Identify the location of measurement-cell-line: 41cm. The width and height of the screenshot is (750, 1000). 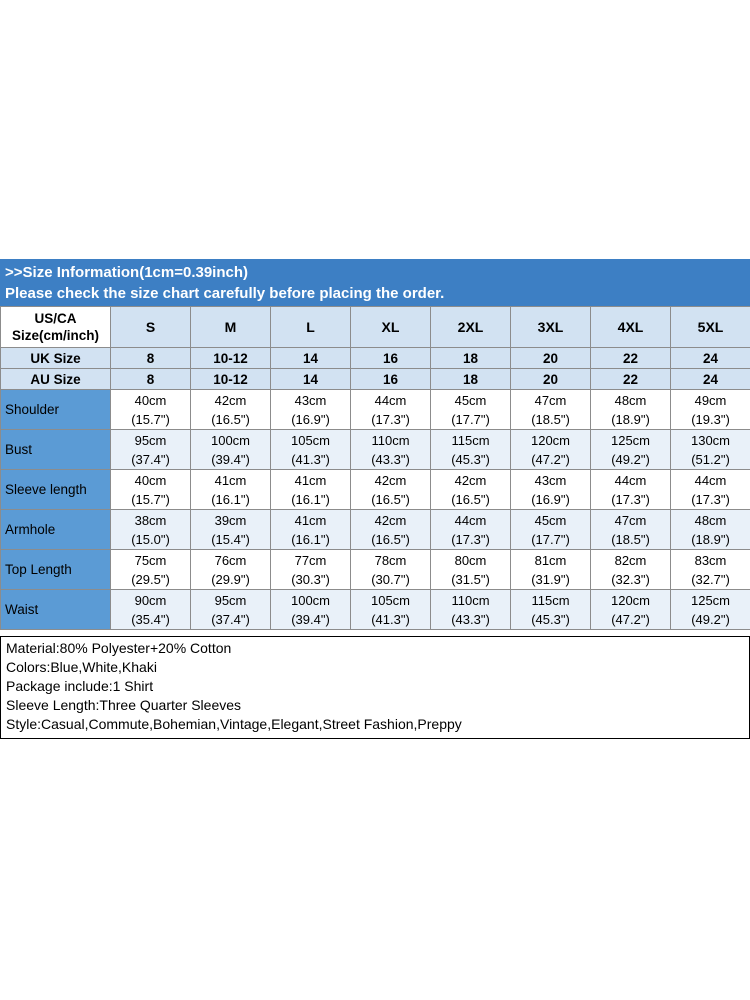
(310, 480).